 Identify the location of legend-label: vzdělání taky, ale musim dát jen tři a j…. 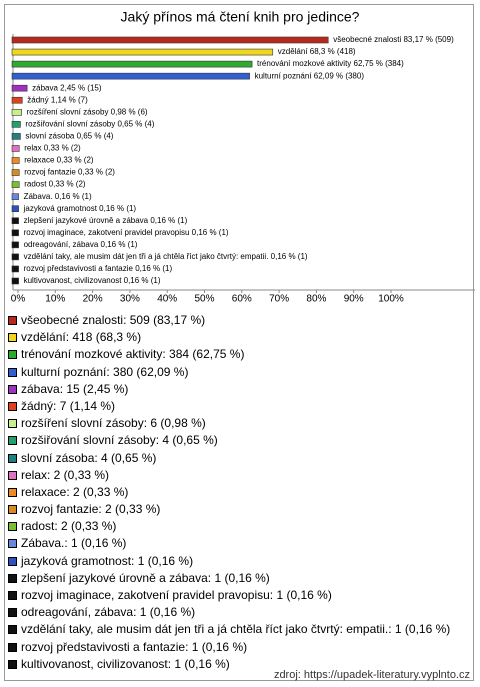
(236, 629).